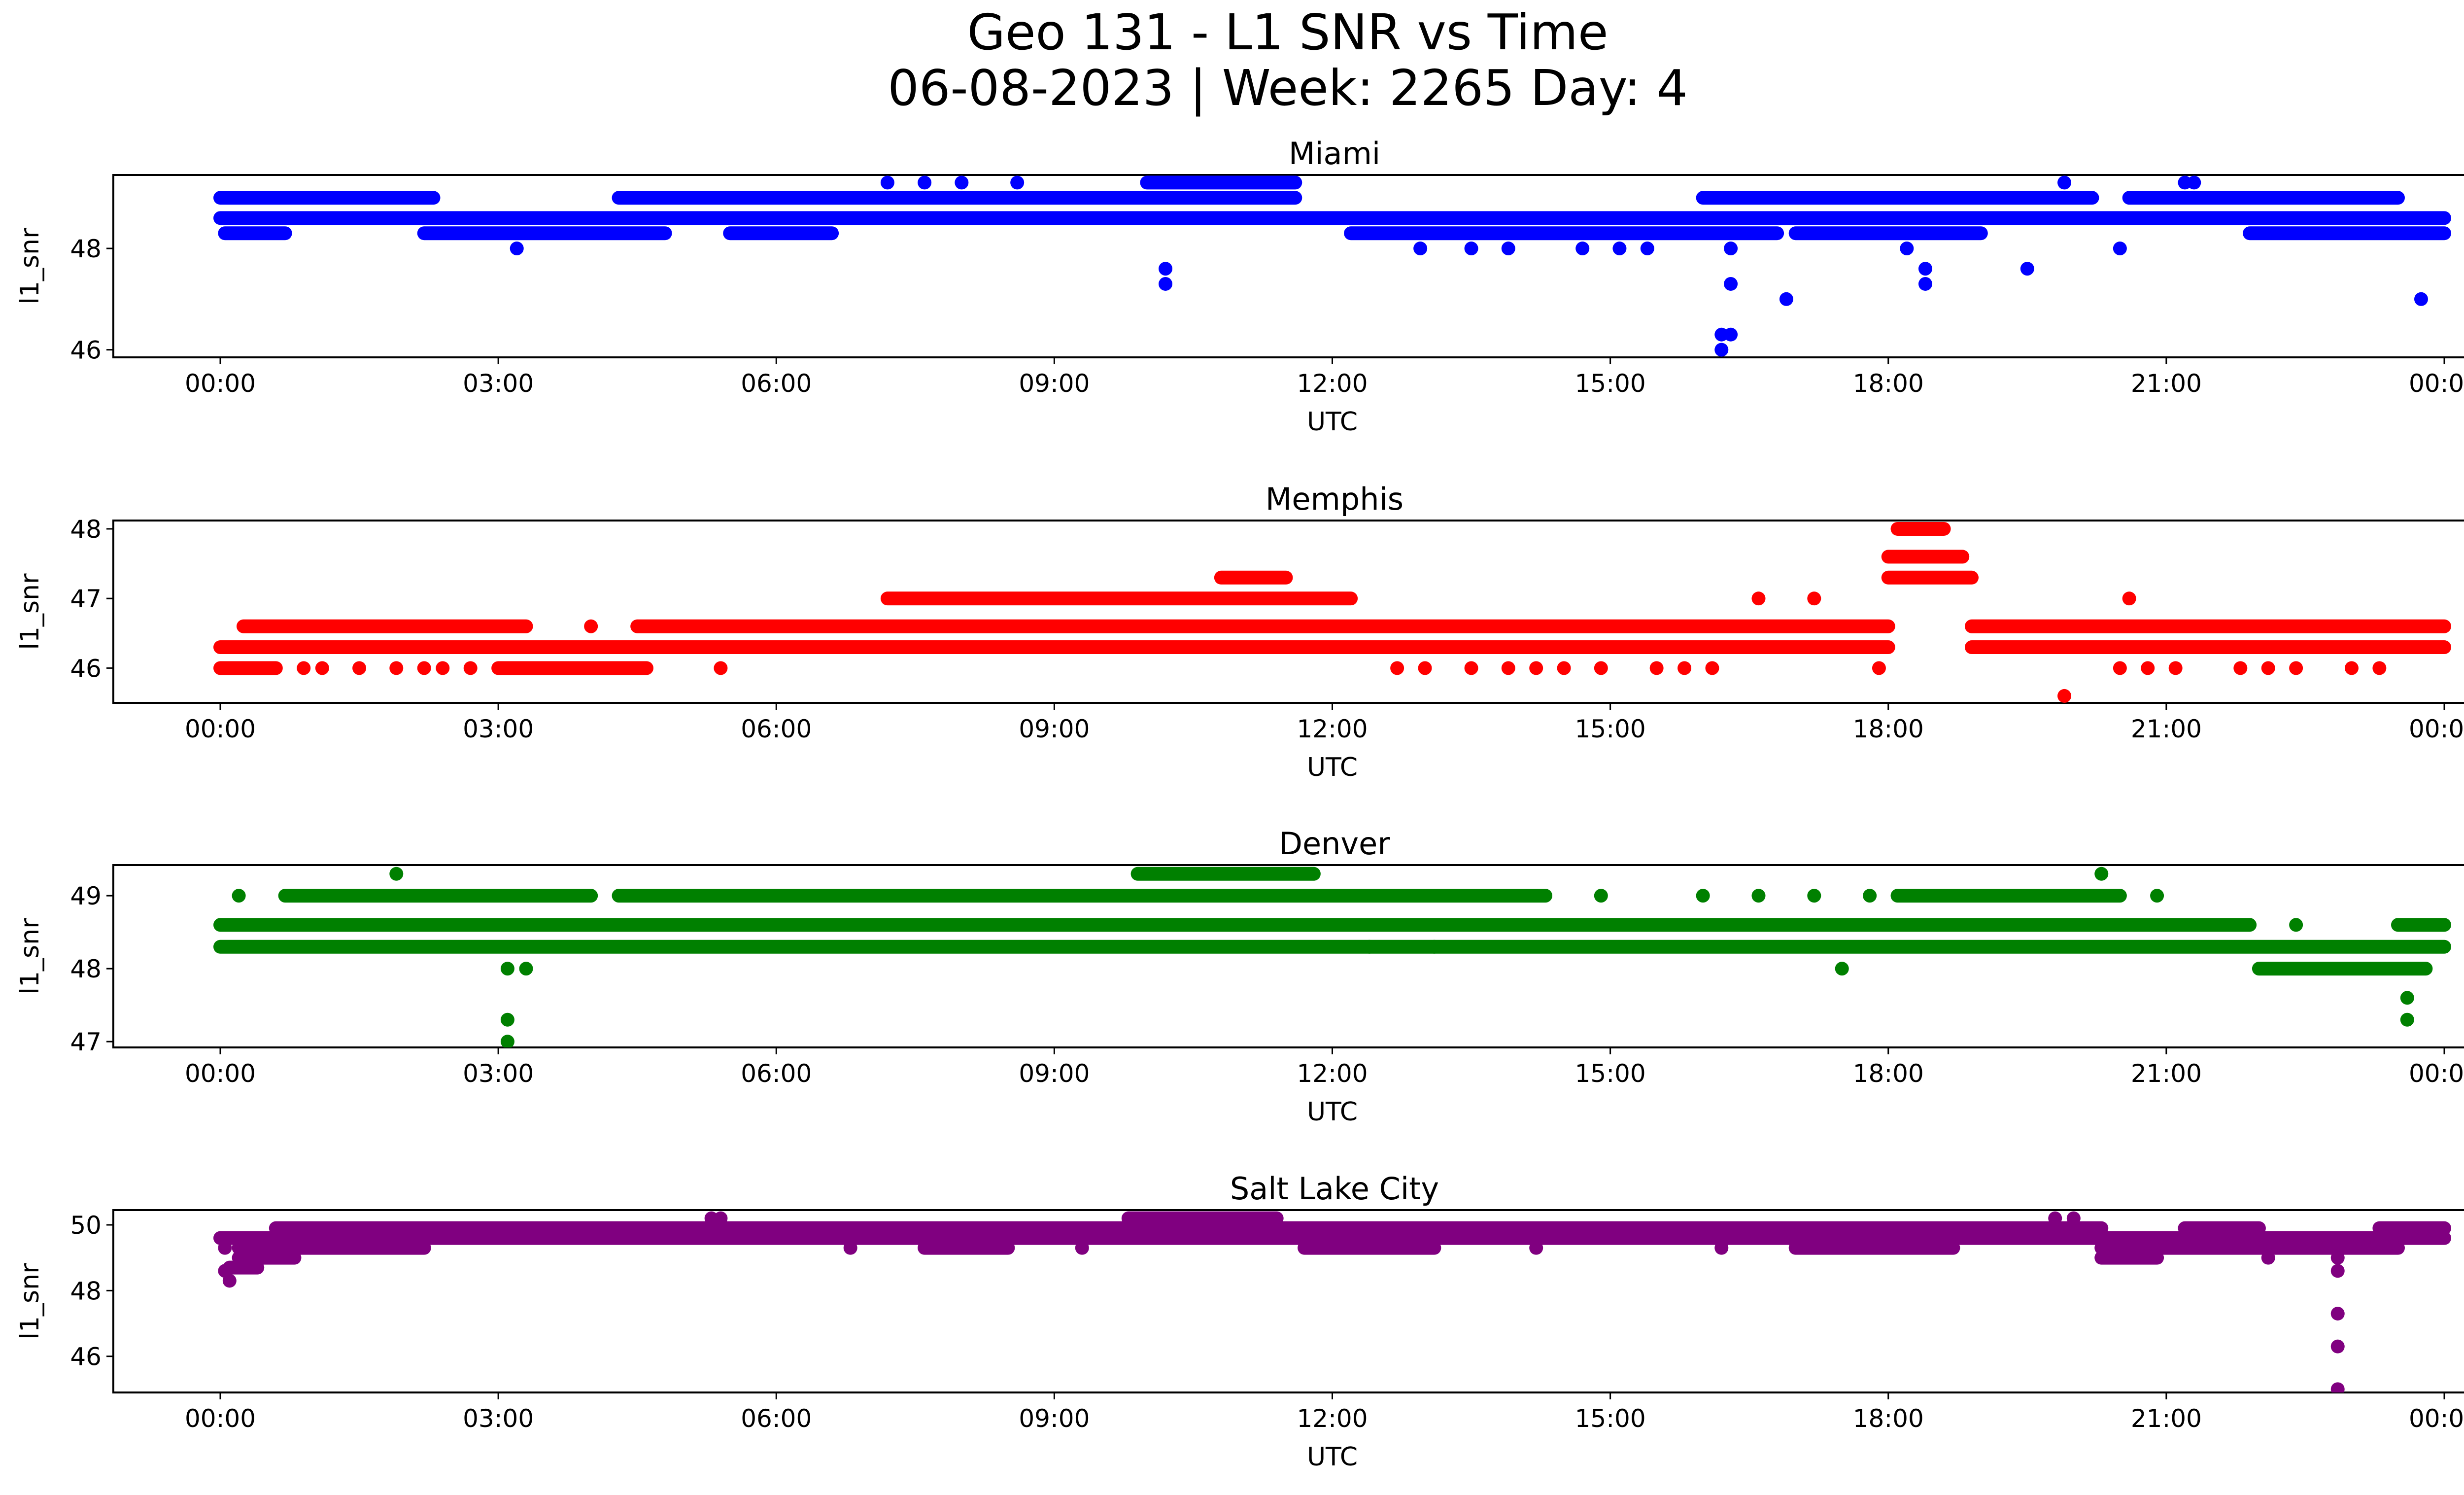  Describe the element at coordinates (776, 729) in the screenshot. I see `x-tick-label: 06:00` at that location.